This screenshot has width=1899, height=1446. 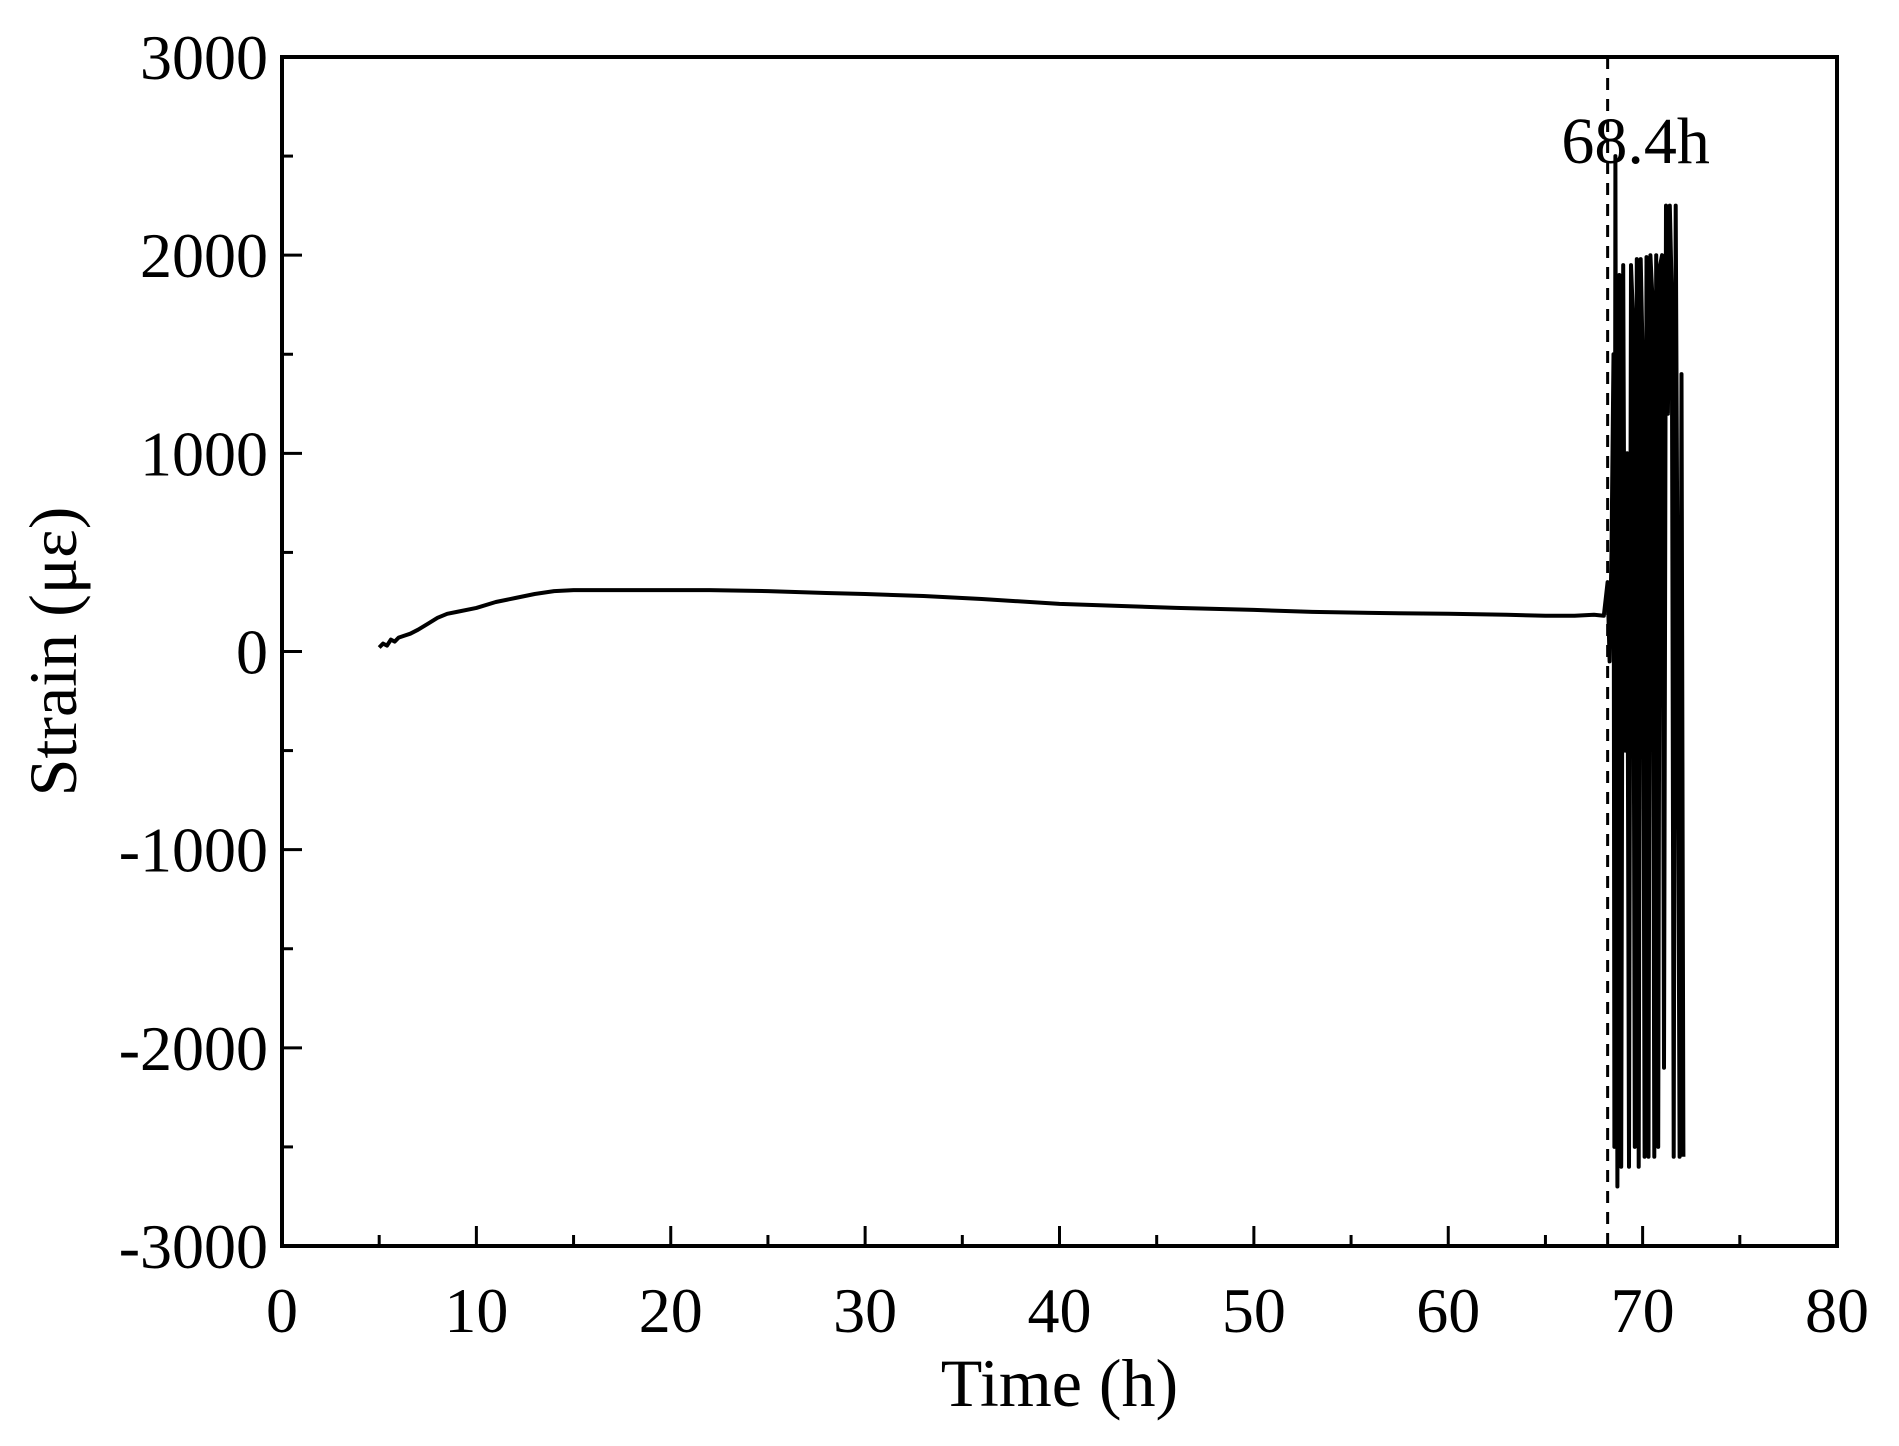 I want to click on x-tick-label: 60, so click(x=1448, y=1310).